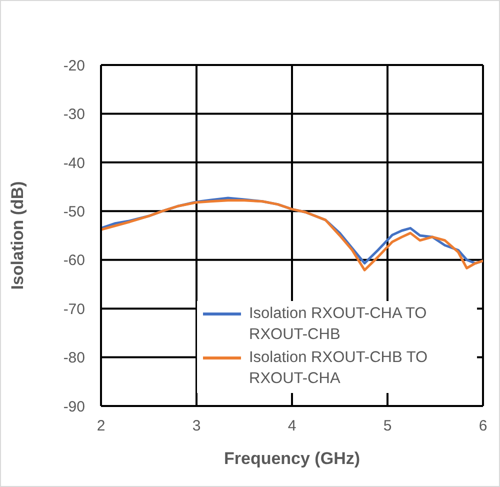 This screenshot has width=500, height=487. I want to click on y-tick-label: -30, so click(74, 115).